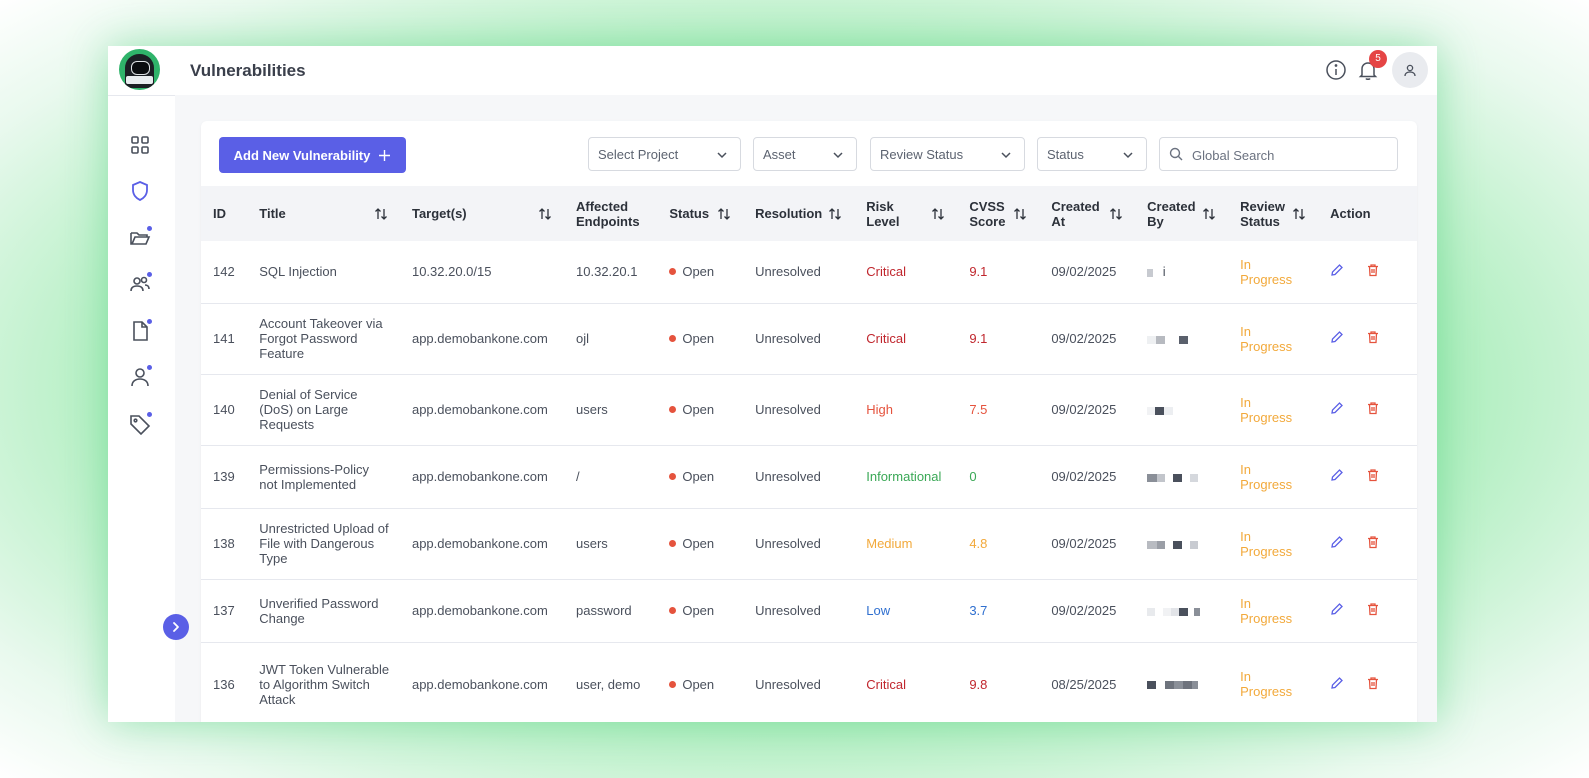  I want to click on cell-cvss-text: 0, so click(973, 476).